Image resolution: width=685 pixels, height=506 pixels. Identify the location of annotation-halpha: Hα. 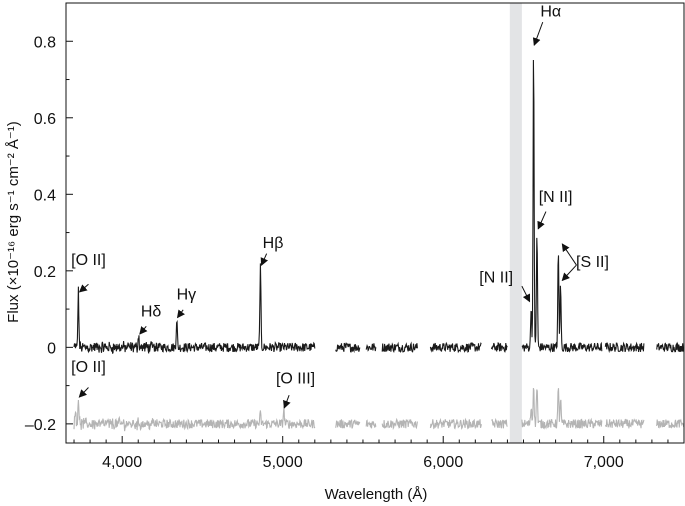
(546, 25).